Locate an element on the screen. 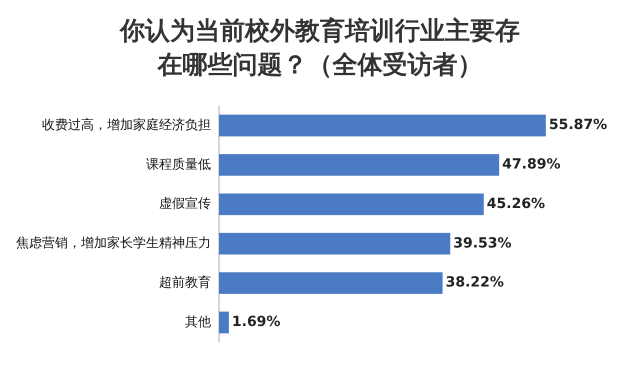 The width and height of the screenshot is (640, 369). y-tick-label: 虚假宣传 is located at coordinates (185, 204).